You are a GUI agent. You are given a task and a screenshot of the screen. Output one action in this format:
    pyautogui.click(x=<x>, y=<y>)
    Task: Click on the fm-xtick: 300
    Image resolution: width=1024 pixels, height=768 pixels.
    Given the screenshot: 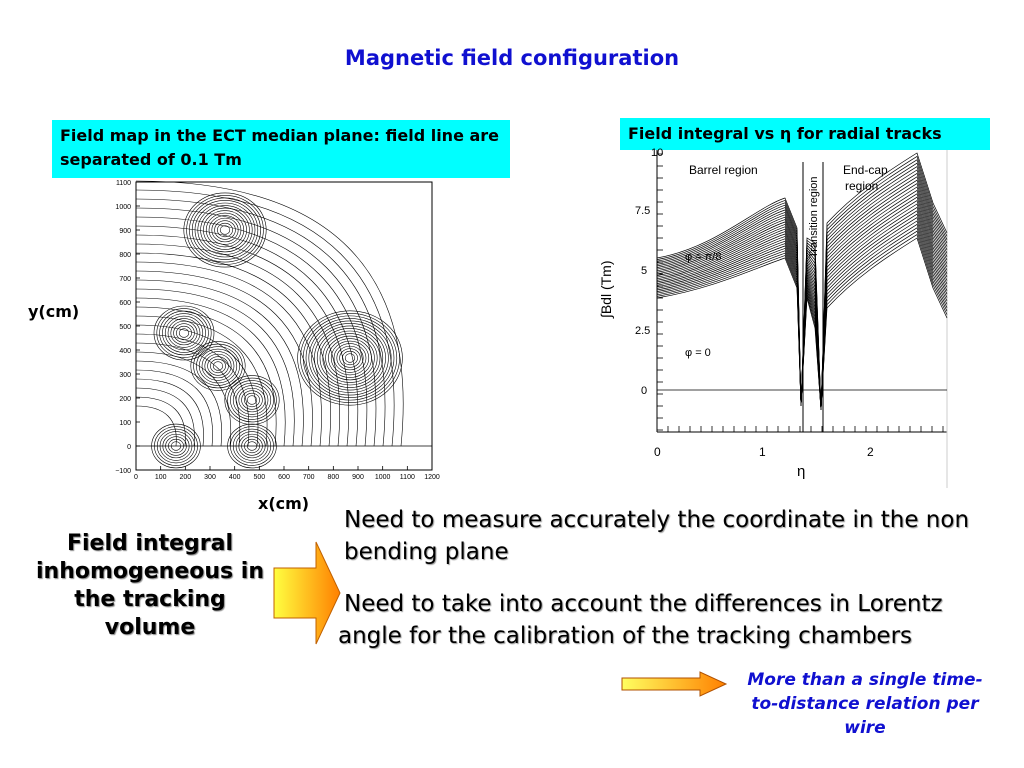 What is the action you would take?
    pyautogui.click(x=210, y=477)
    